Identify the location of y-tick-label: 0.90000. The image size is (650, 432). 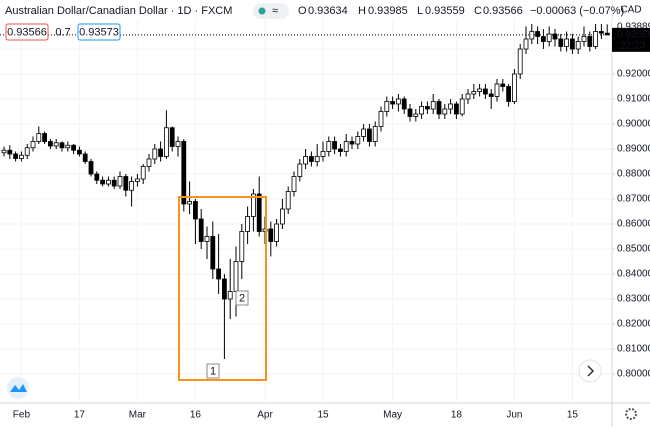
(633, 124).